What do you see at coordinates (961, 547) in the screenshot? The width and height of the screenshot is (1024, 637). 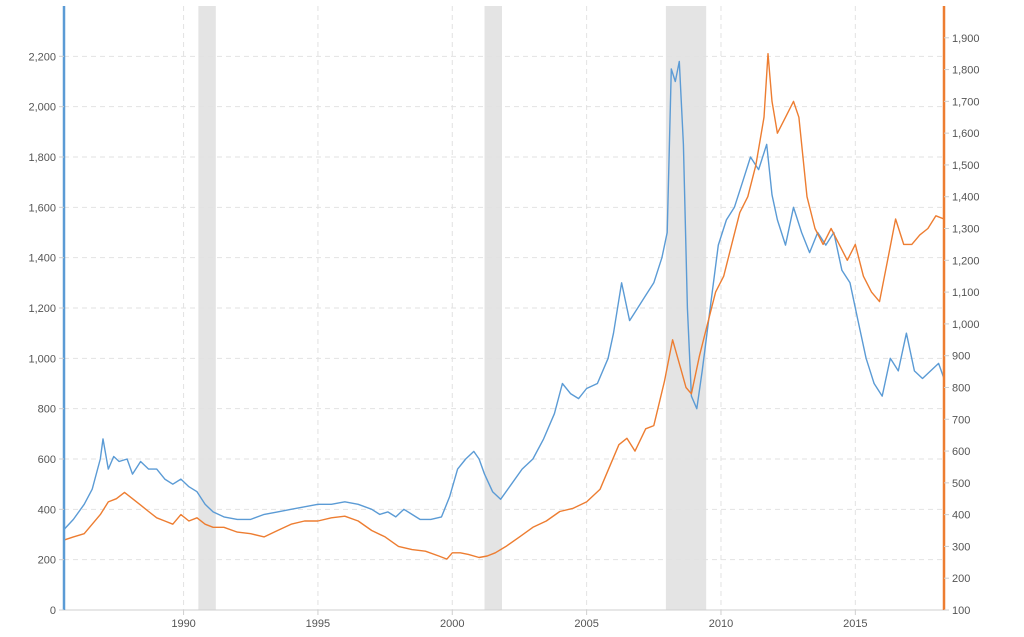 I see `right-y-tick-label-2: 300` at bounding box center [961, 547].